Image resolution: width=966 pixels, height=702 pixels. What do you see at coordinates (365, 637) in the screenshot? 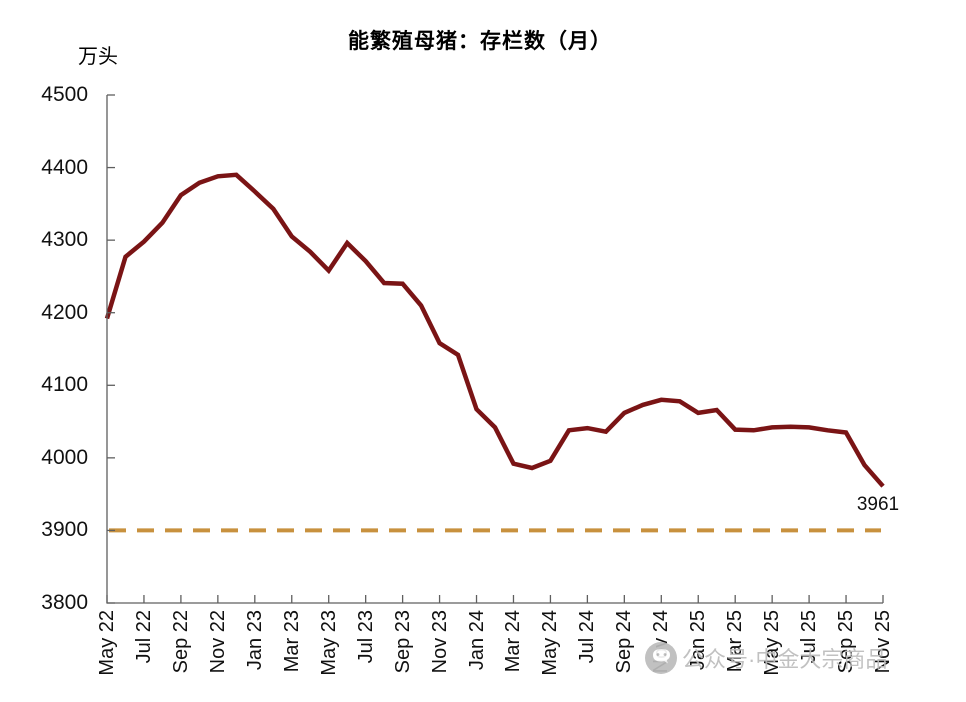
I see `x-tick-label: Jul 23` at bounding box center [365, 637].